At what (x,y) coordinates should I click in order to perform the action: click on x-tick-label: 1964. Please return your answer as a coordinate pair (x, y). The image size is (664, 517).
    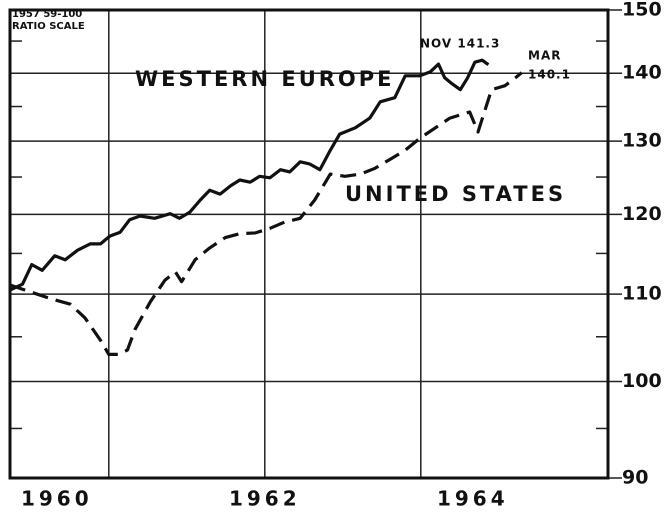
    Looking at the image, I should click on (473, 499).